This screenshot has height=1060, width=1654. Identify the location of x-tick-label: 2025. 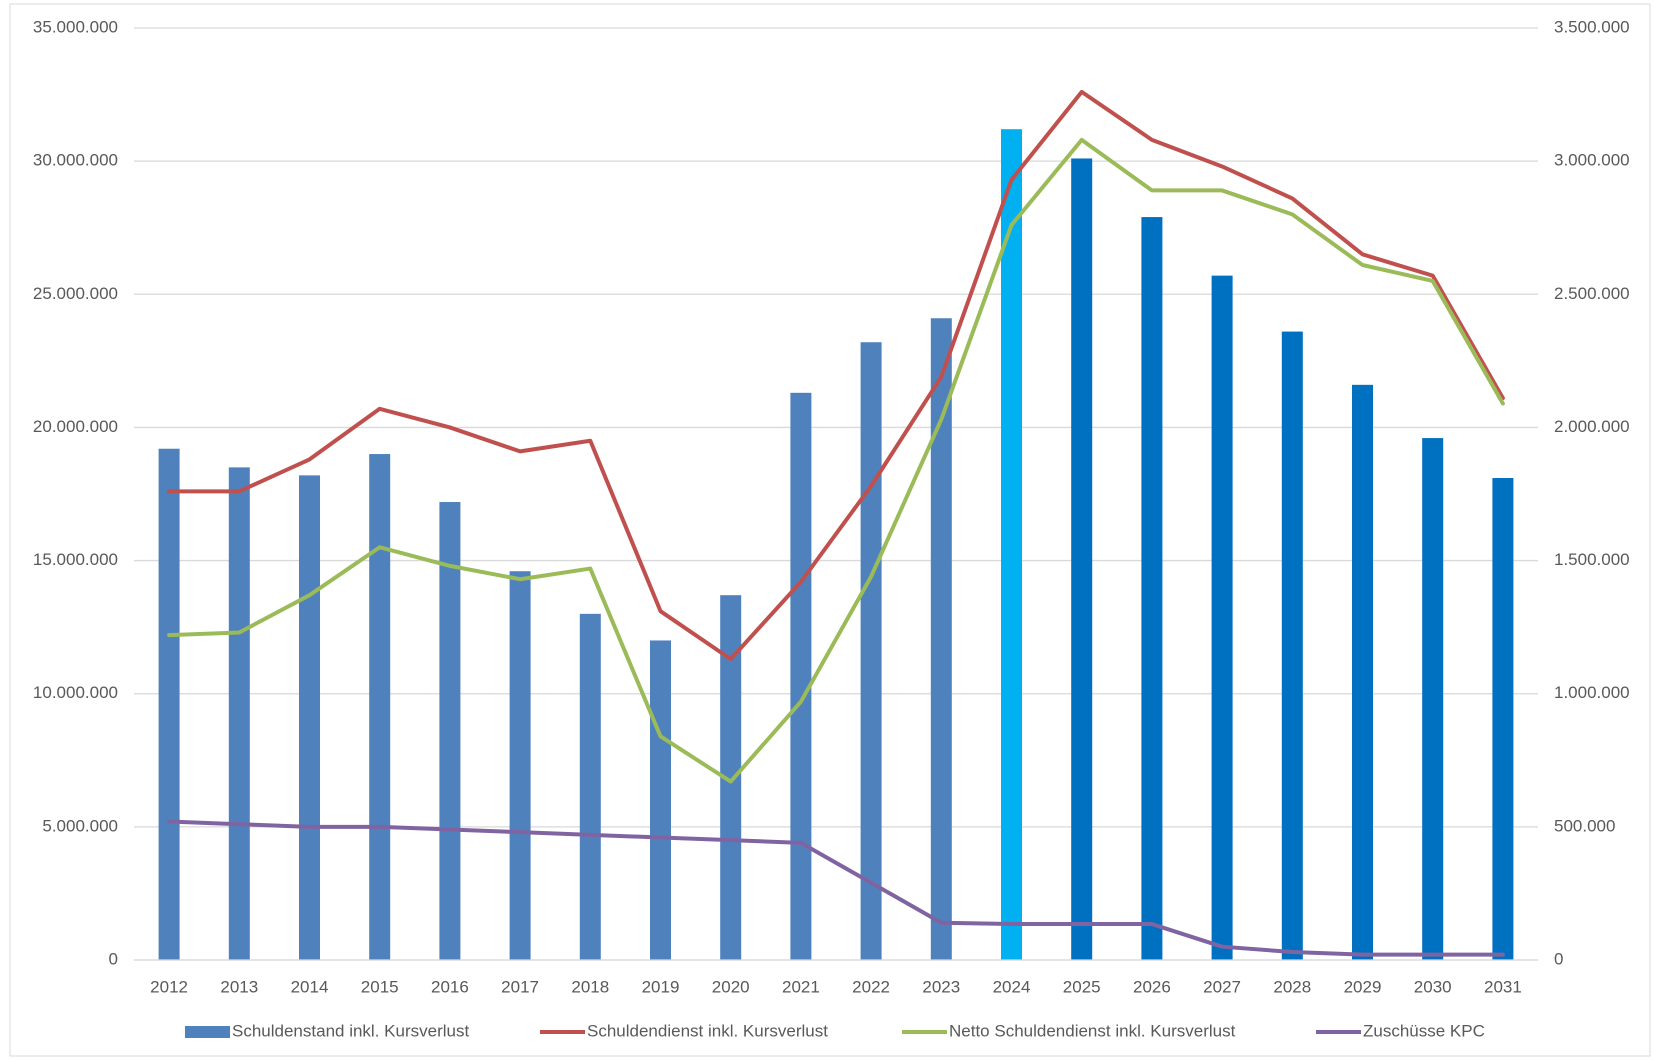
(1082, 986).